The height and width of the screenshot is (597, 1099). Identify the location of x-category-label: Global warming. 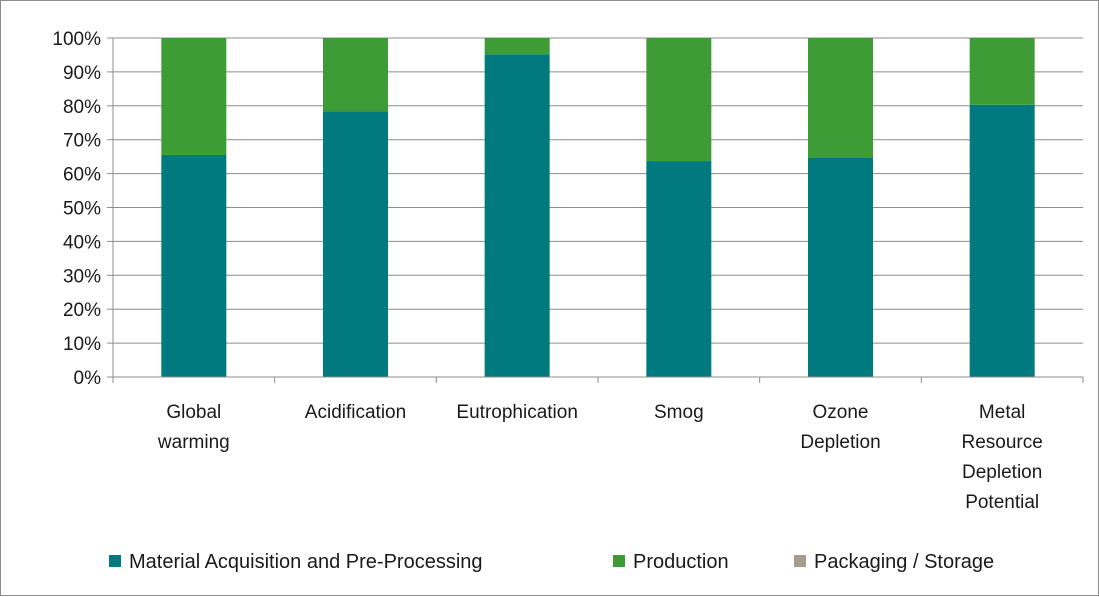
(193, 427).